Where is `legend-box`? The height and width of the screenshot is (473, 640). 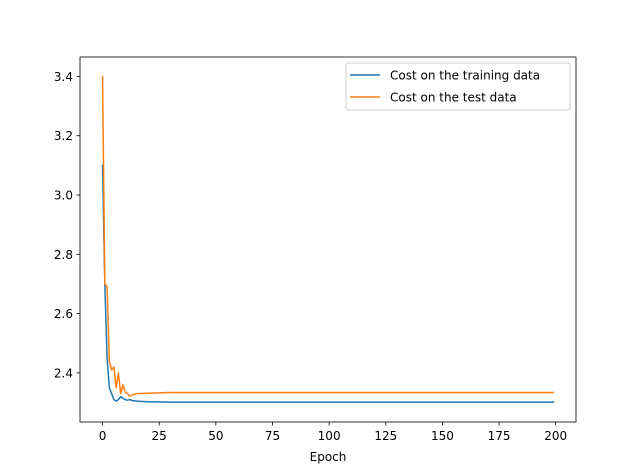 legend-box is located at coordinates (458, 86).